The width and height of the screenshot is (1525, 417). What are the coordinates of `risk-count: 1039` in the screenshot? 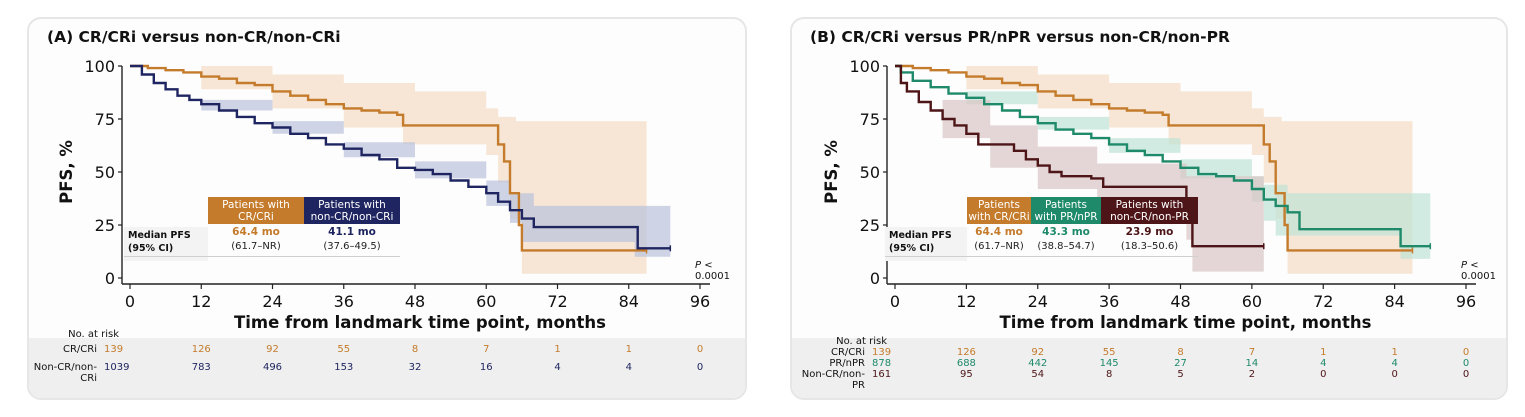 It's located at (117, 367).